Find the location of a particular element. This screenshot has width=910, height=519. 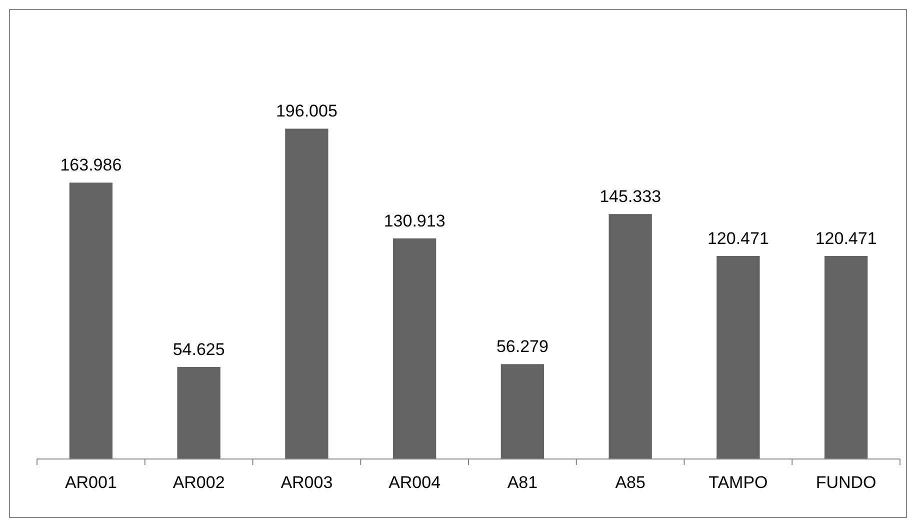

x-tick-label: TAMPO is located at coordinates (738, 482).